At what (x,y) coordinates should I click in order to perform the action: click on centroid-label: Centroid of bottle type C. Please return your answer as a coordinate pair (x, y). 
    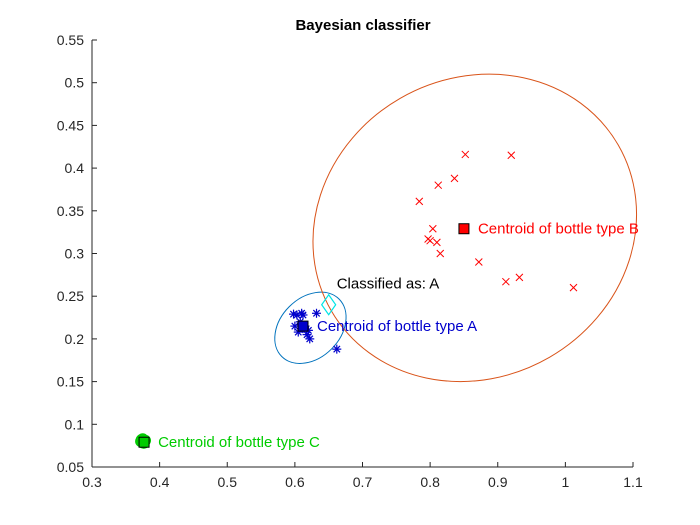
    Looking at the image, I should click on (239, 442).